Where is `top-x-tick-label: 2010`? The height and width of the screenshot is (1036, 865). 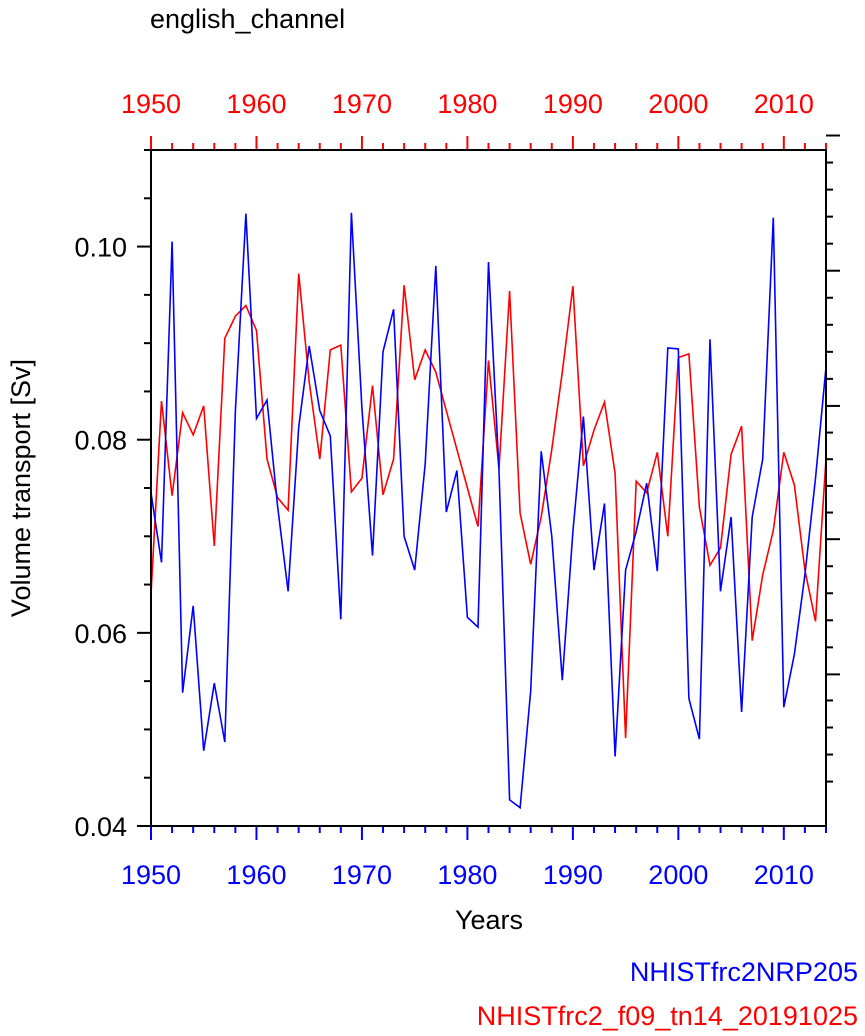 top-x-tick-label: 2010 is located at coordinates (784, 104).